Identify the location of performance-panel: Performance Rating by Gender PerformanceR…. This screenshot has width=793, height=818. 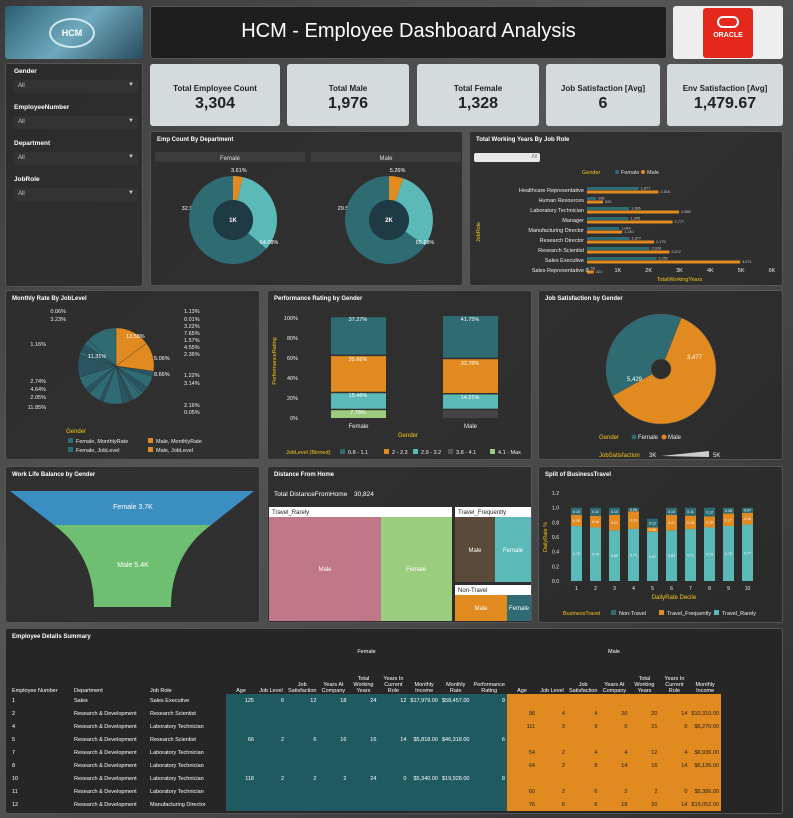
(399, 375).